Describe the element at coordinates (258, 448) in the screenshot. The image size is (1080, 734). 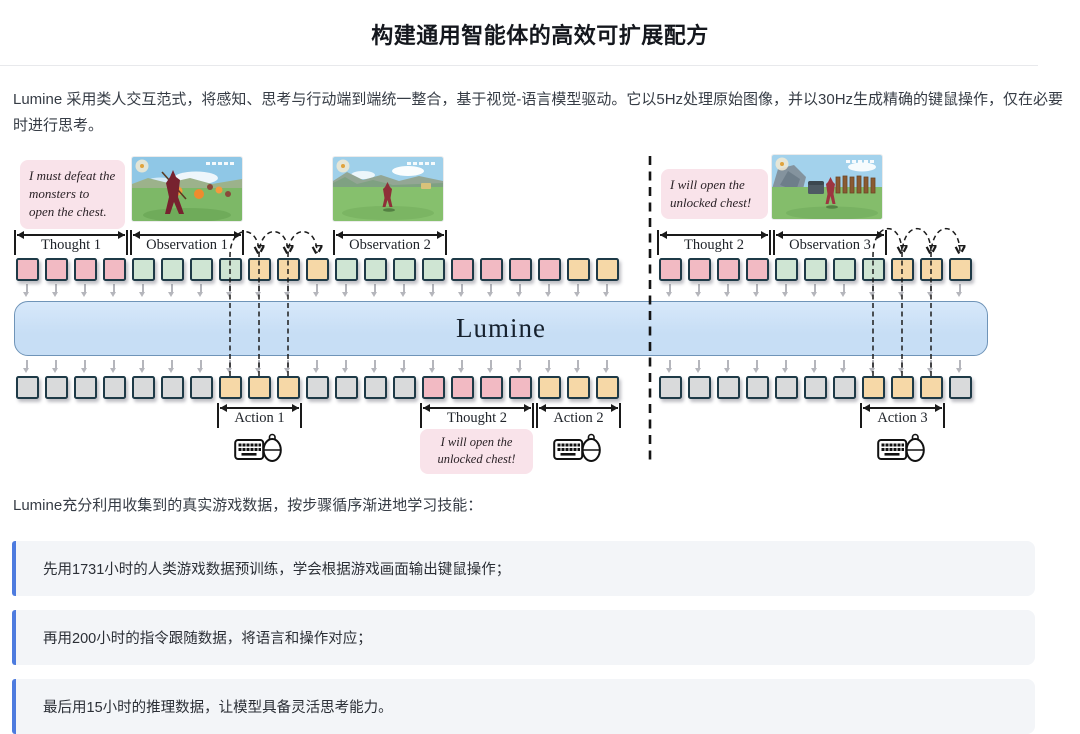
I see `action-1-io-icons` at that location.